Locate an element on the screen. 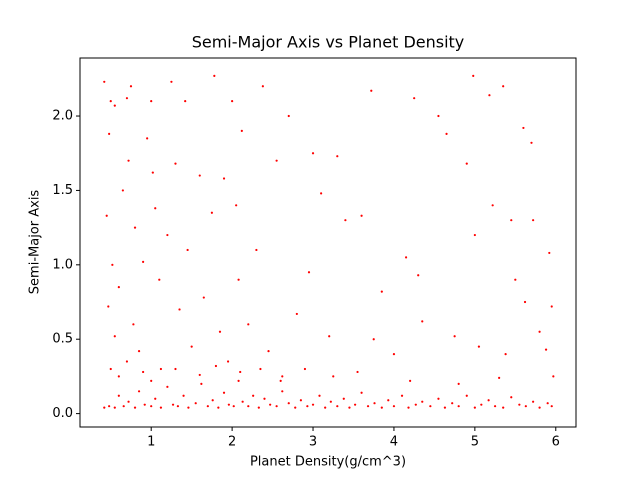 The image size is (640, 480). y-tick-label: 1.0 is located at coordinates (62, 264).